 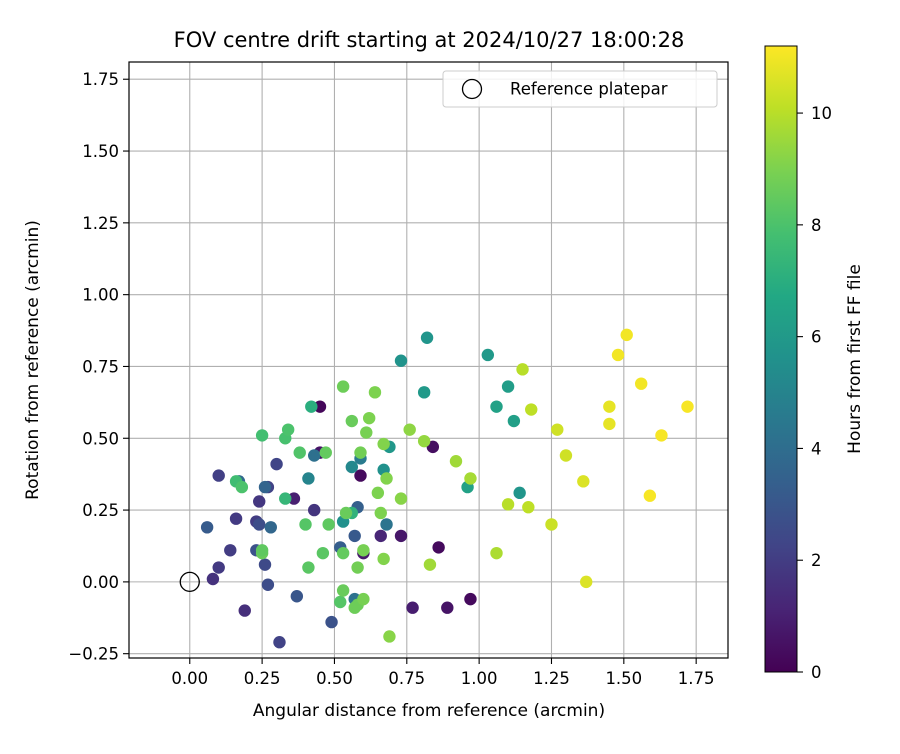 What do you see at coordinates (406, 678) in the screenshot?
I see `x-tick-label: 0.75` at bounding box center [406, 678].